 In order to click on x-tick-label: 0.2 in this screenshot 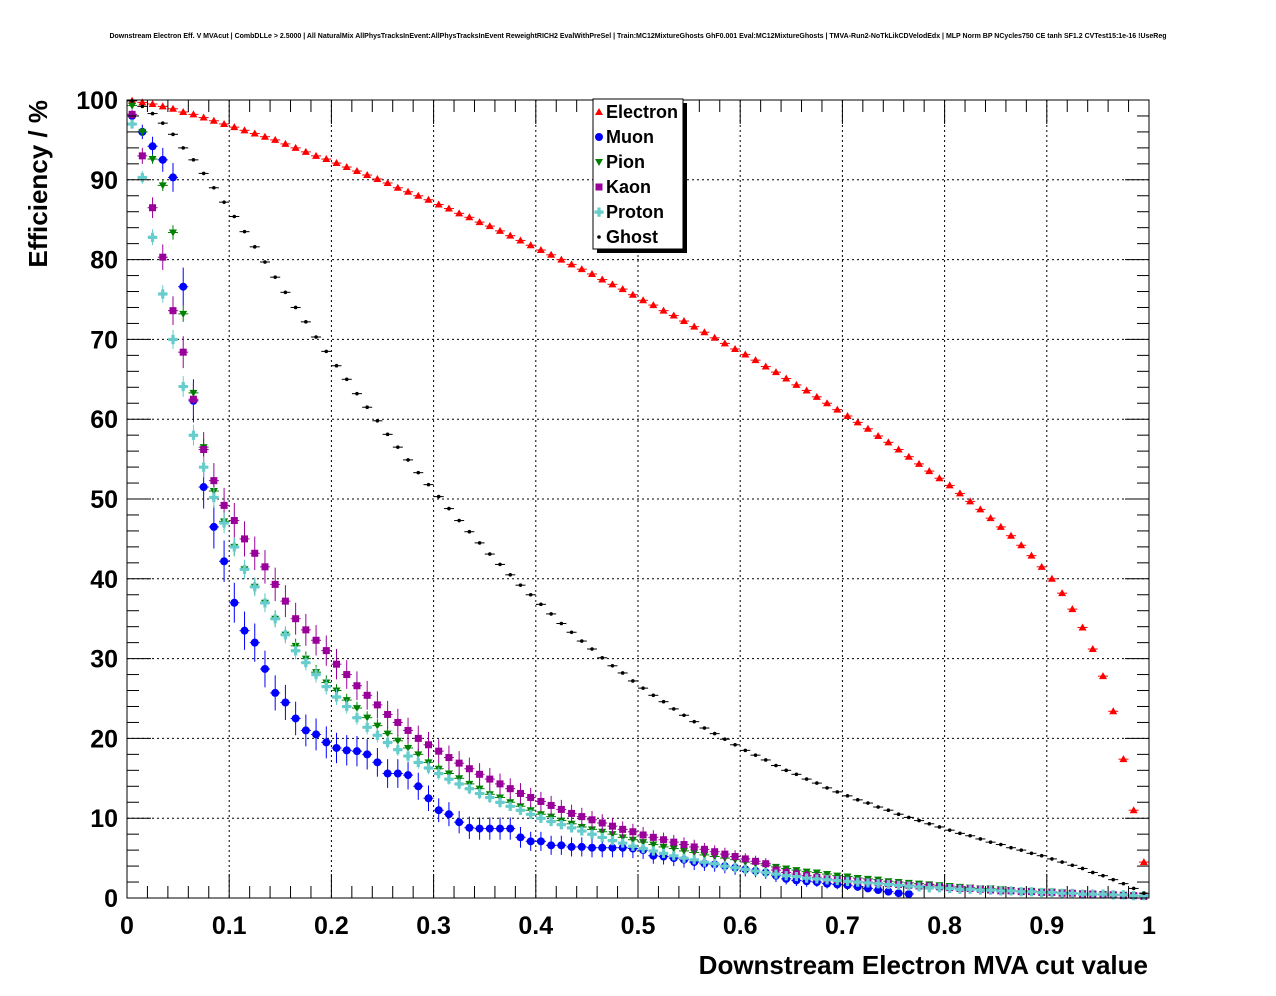, I will do `click(331, 926)`.